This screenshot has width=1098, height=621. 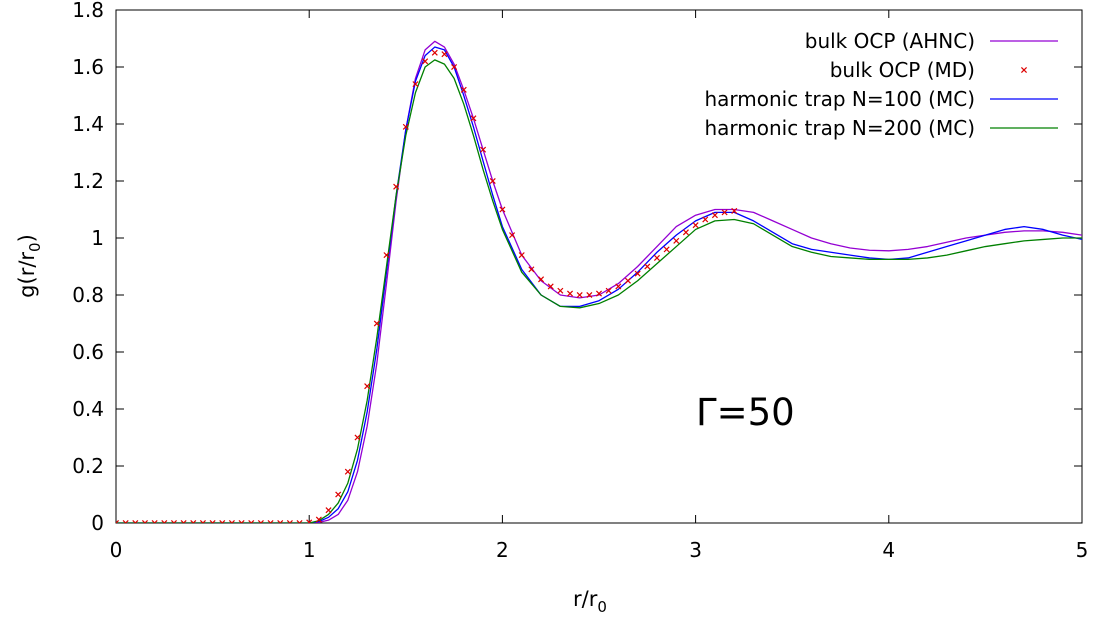 I want to click on y-tick-label: 1, so click(x=97, y=238).